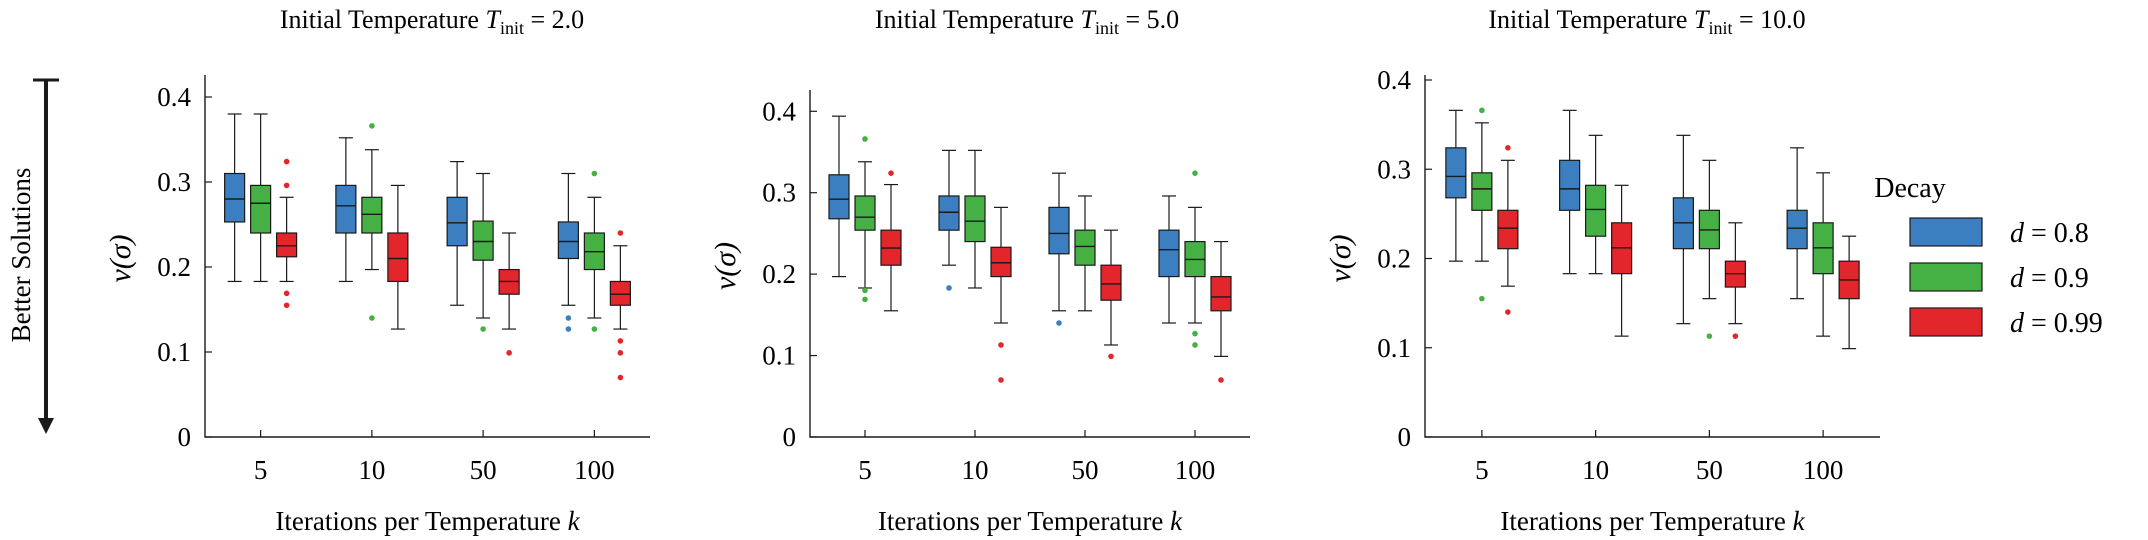 The image size is (2148, 540). What do you see at coordinates (174, 352) in the screenshot?
I see `y-tick-label: 0.1` at bounding box center [174, 352].